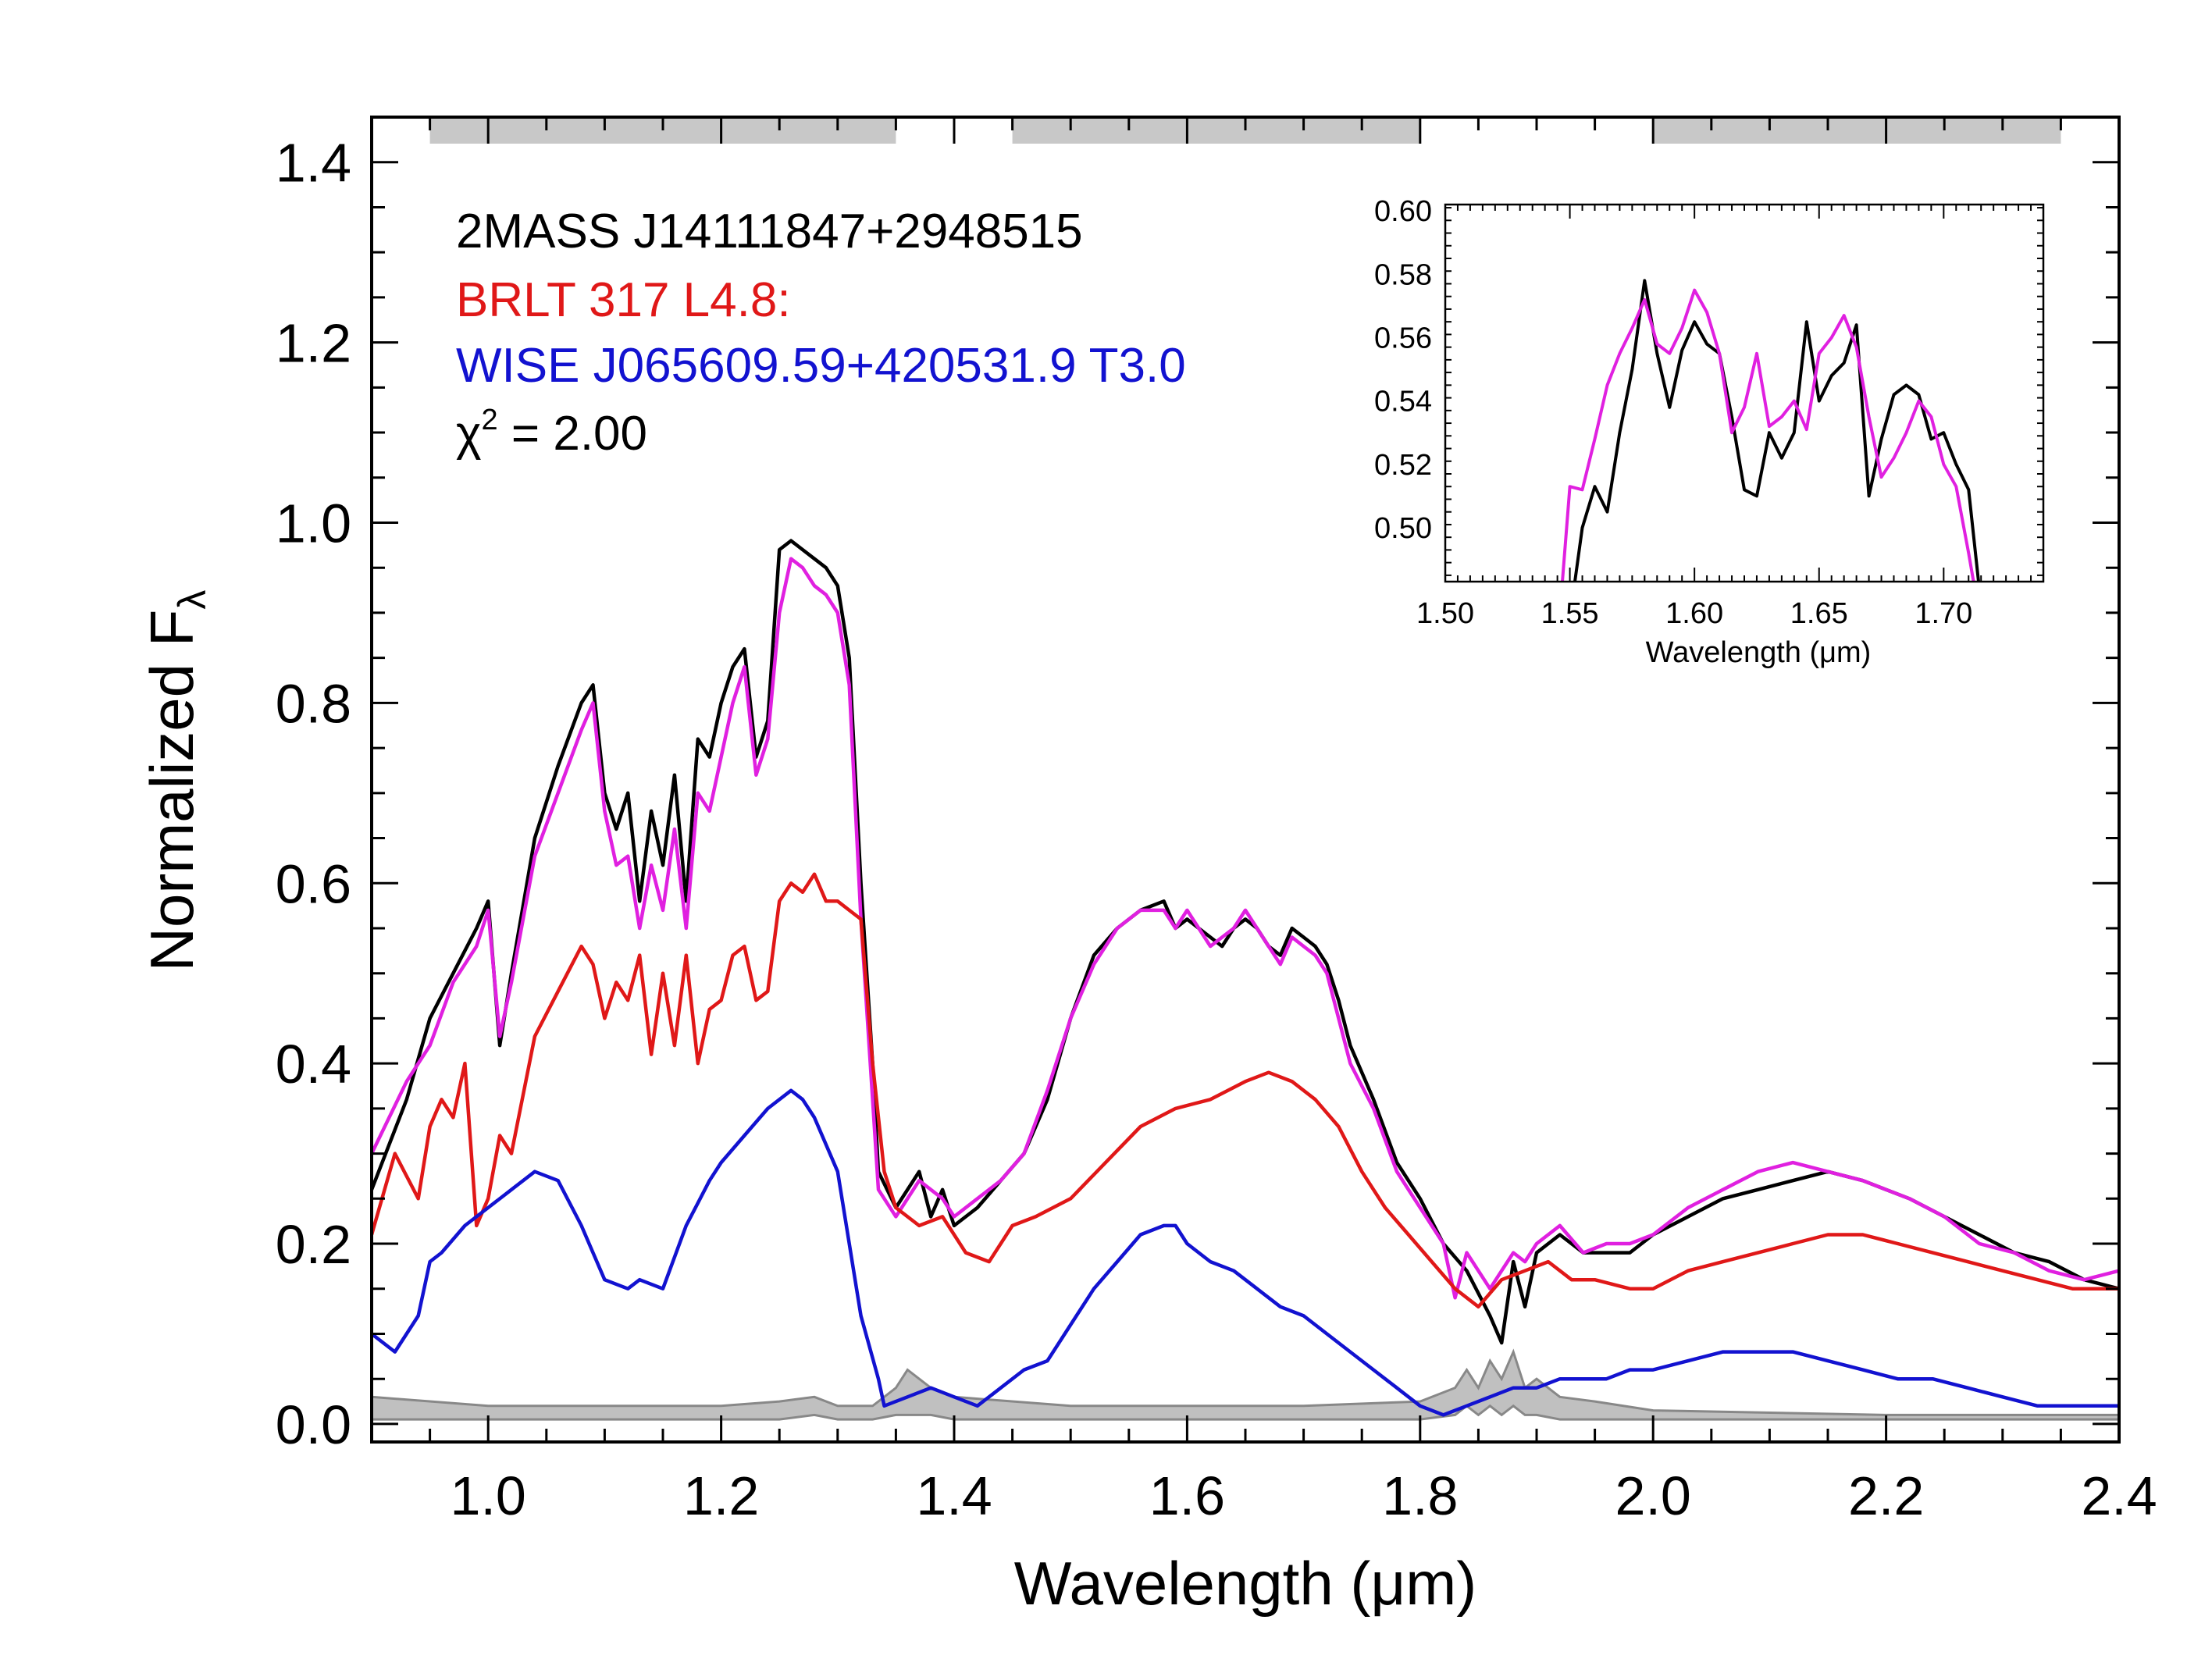 Image resolution: width=2212 pixels, height=1659 pixels. Describe the element at coordinates (172, 791) in the screenshot. I see `y-axis-label-main: Normalized F` at that location.